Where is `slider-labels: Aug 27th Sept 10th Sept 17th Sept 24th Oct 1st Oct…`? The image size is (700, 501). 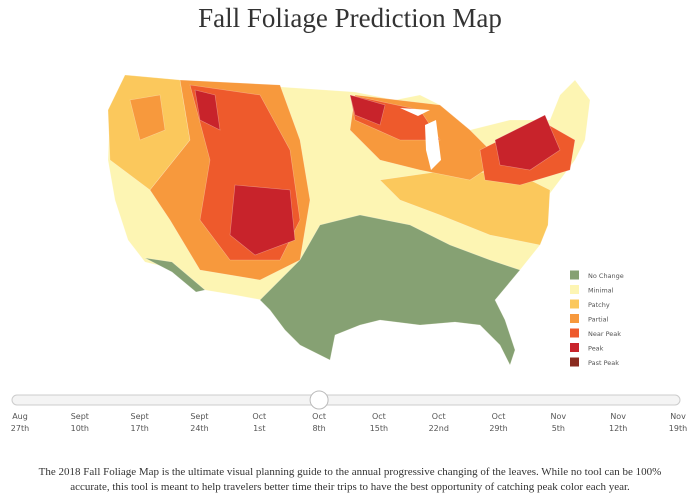 slider-labels: Aug 27th Sept 10th Sept 17th Sept 24th Oct 1st Oct… is located at coordinates (349, 422).